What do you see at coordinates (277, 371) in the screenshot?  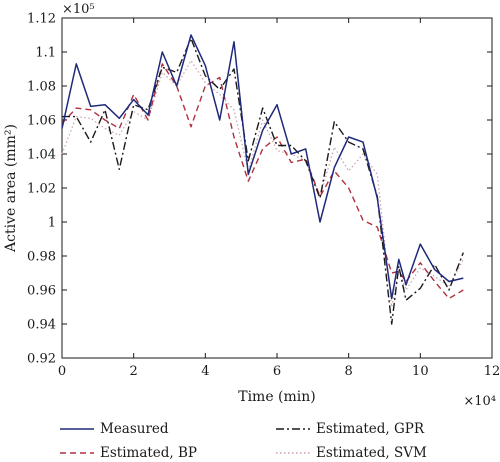 I see `x-tick-label: 6` at bounding box center [277, 371].